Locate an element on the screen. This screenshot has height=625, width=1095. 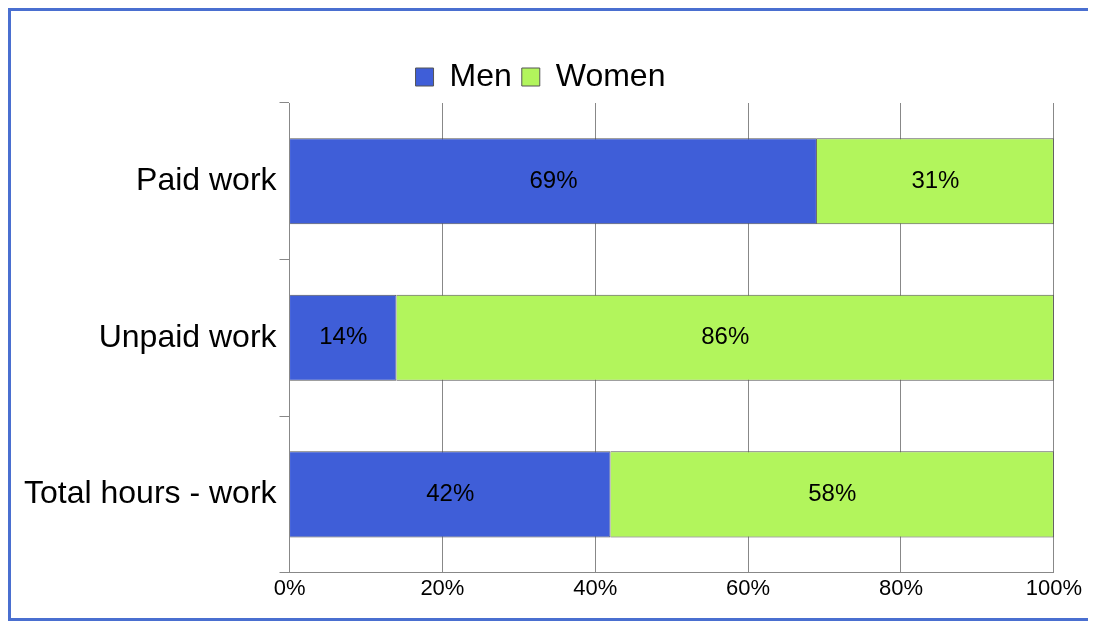
legend-label: Women is located at coordinates (610, 74).